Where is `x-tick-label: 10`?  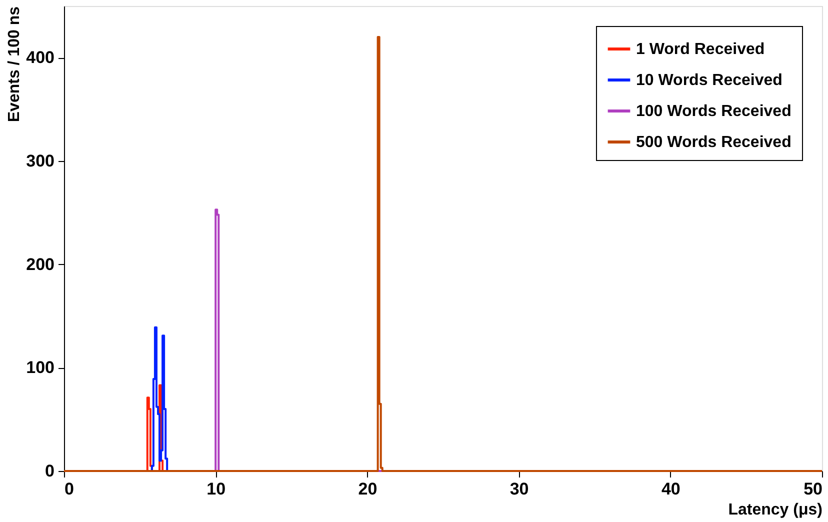
x-tick-label: 10 is located at coordinates (216, 489).